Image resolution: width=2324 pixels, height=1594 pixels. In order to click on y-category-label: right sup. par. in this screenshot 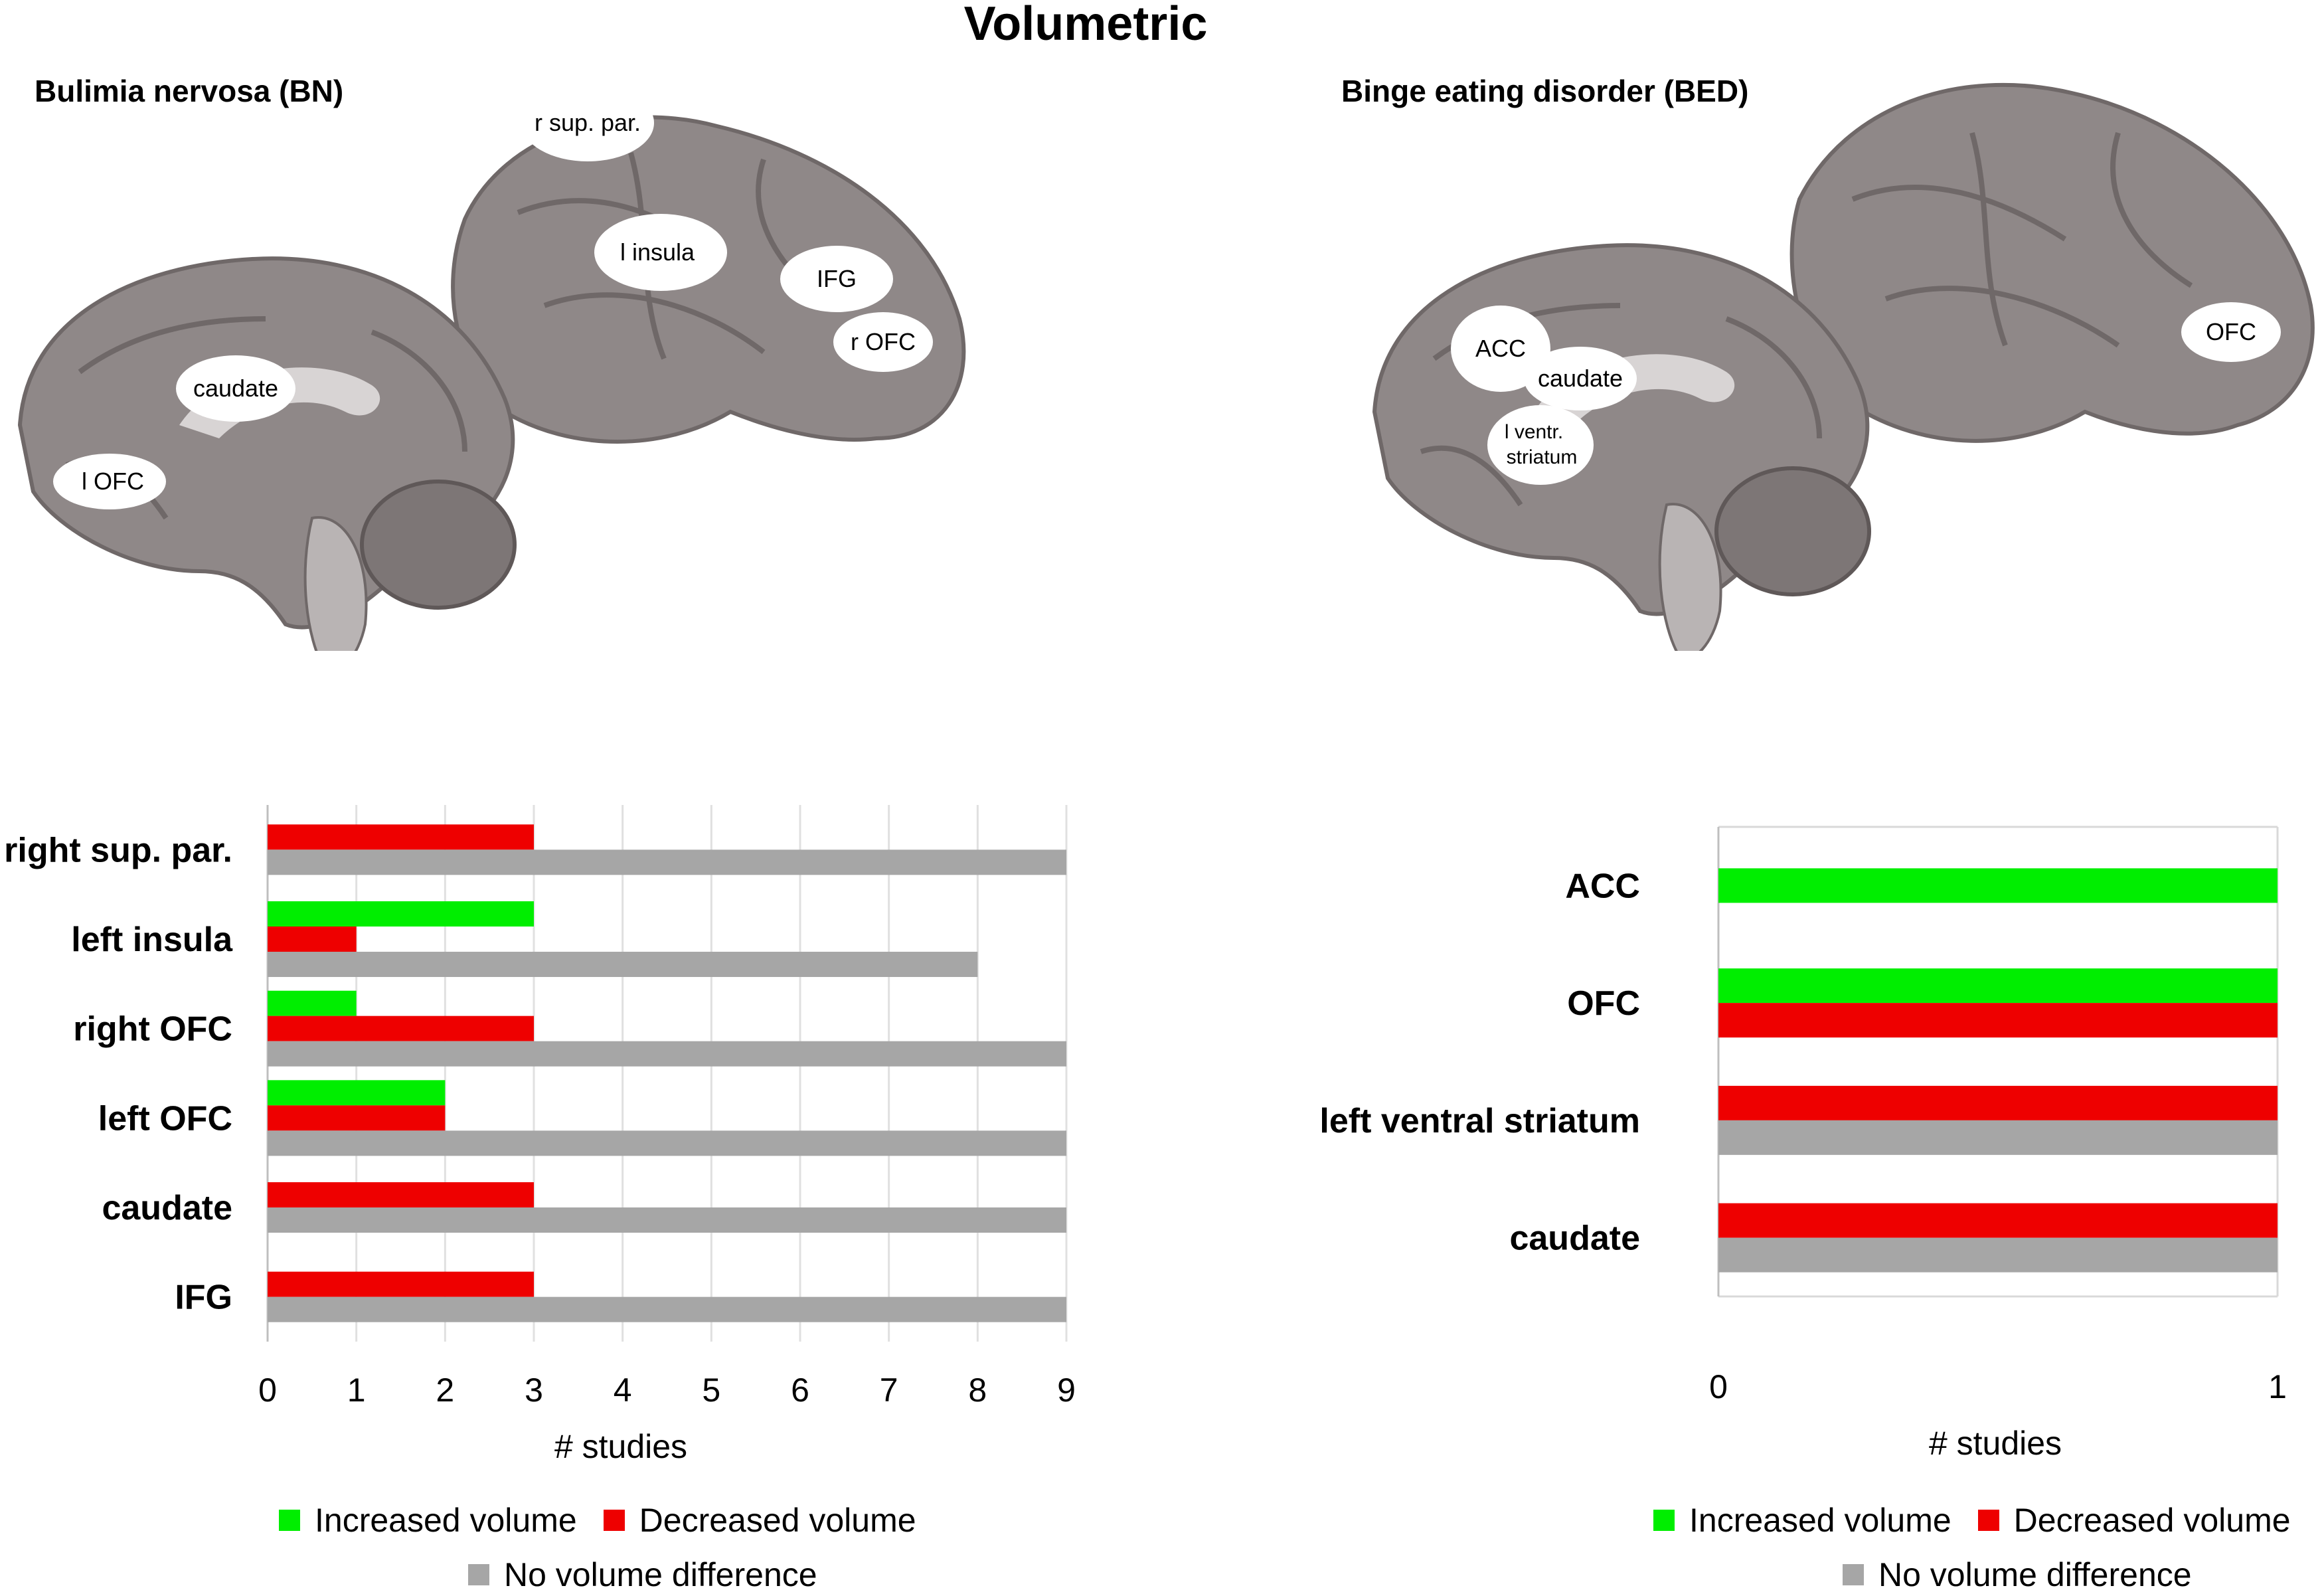, I will do `click(118, 850)`.